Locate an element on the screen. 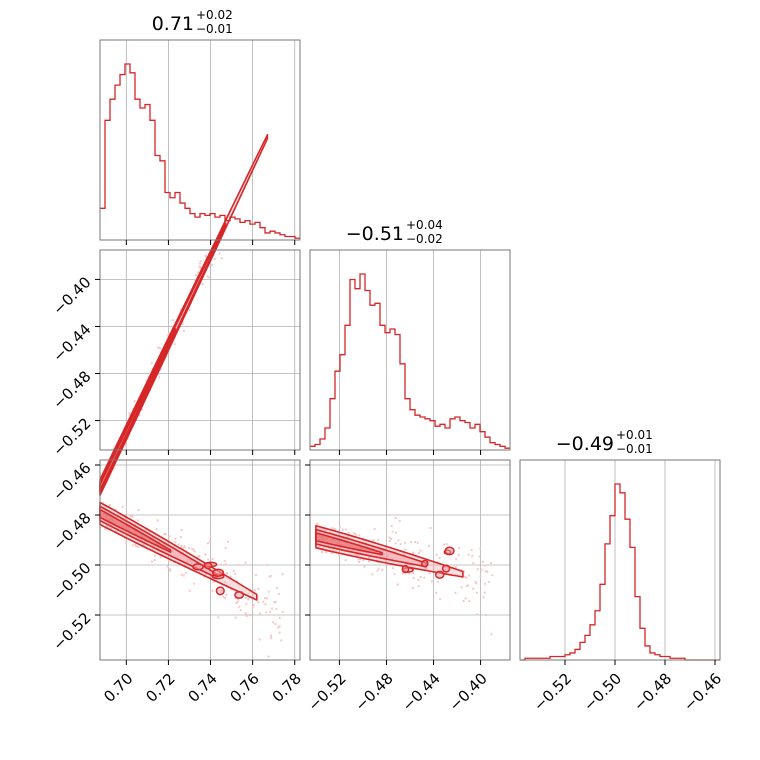 The height and width of the screenshot is (760, 760). panel-title-0: 0.71 +0.02−0.01 is located at coordinates (192, 22).